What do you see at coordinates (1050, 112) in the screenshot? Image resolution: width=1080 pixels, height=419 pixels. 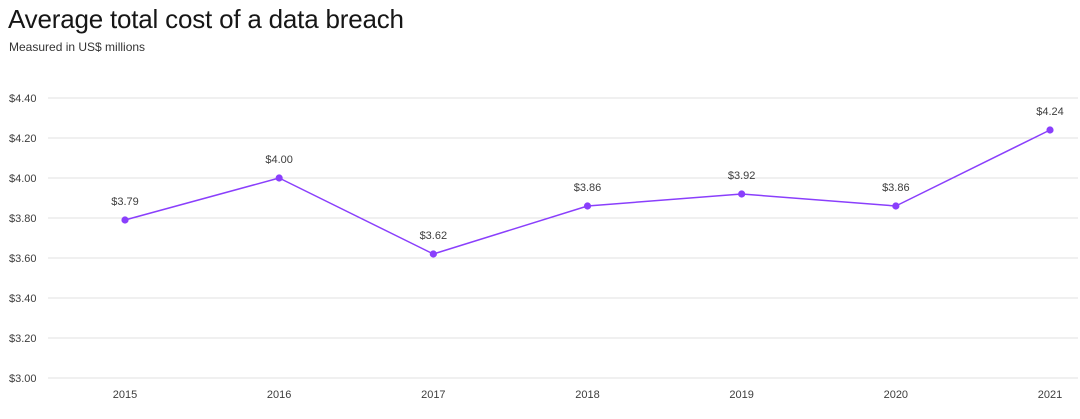 I see `data-label: $4.24` at bounding box center [1050, 112].